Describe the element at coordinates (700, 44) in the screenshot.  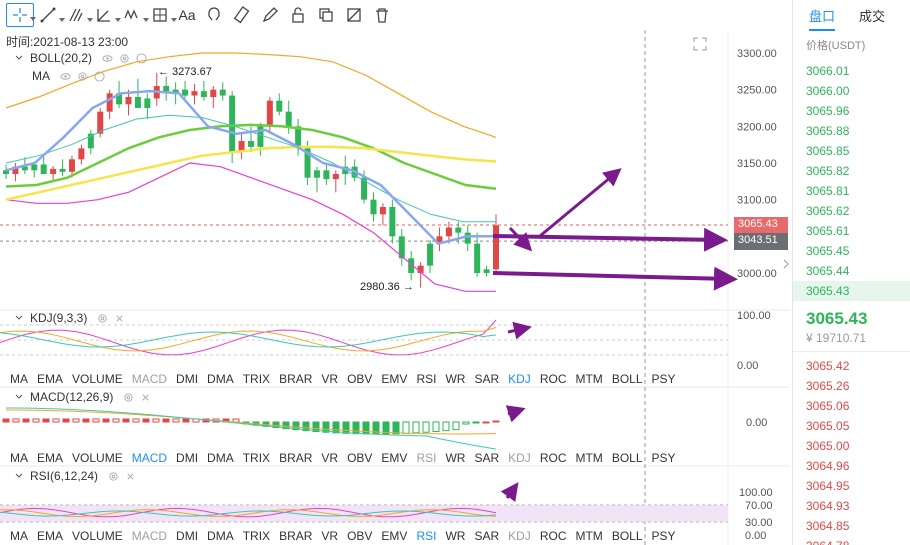
I see `fullscreen-icon` at that location.